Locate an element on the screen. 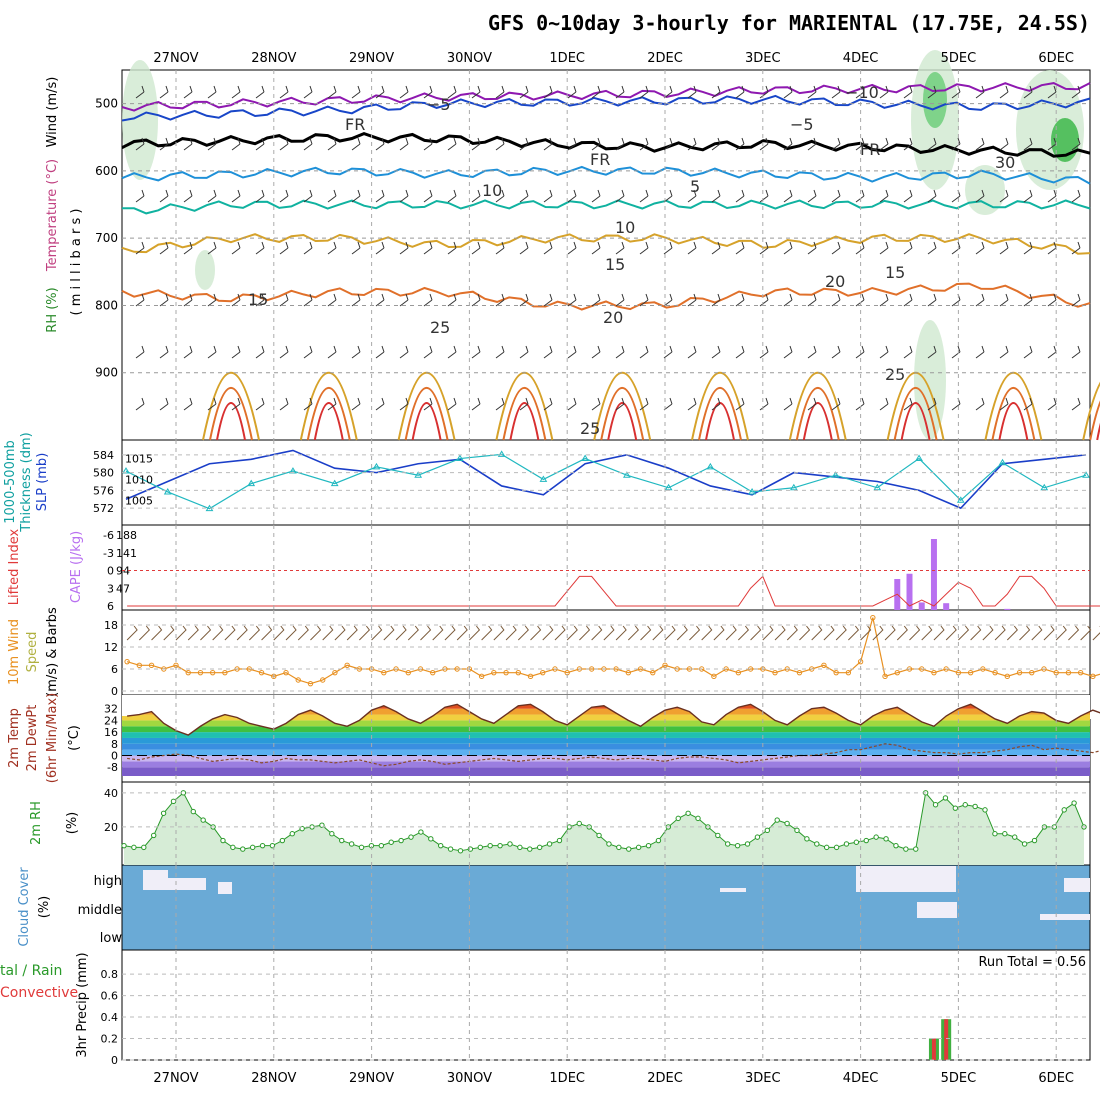  contour-label: FR is located at coordinates (355, 124).